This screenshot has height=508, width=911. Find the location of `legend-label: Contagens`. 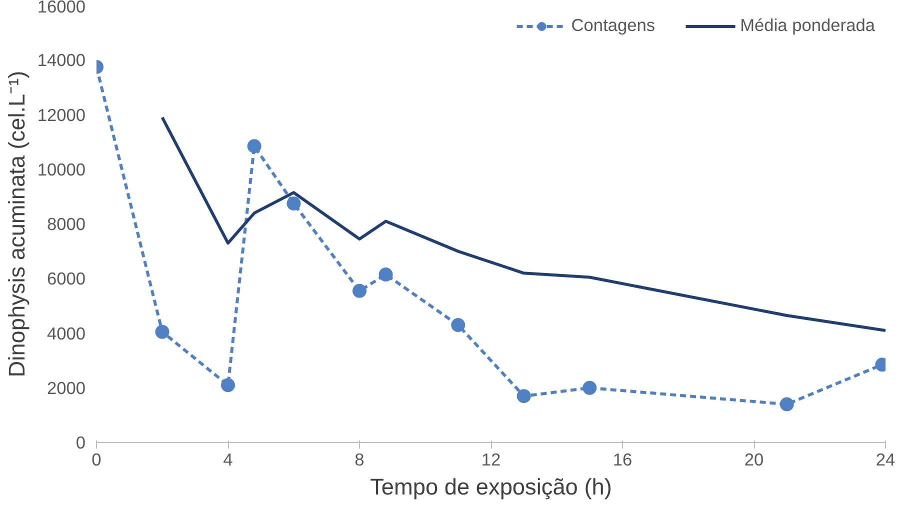

legend-label: Contagens is located at coordinates (613, 25).